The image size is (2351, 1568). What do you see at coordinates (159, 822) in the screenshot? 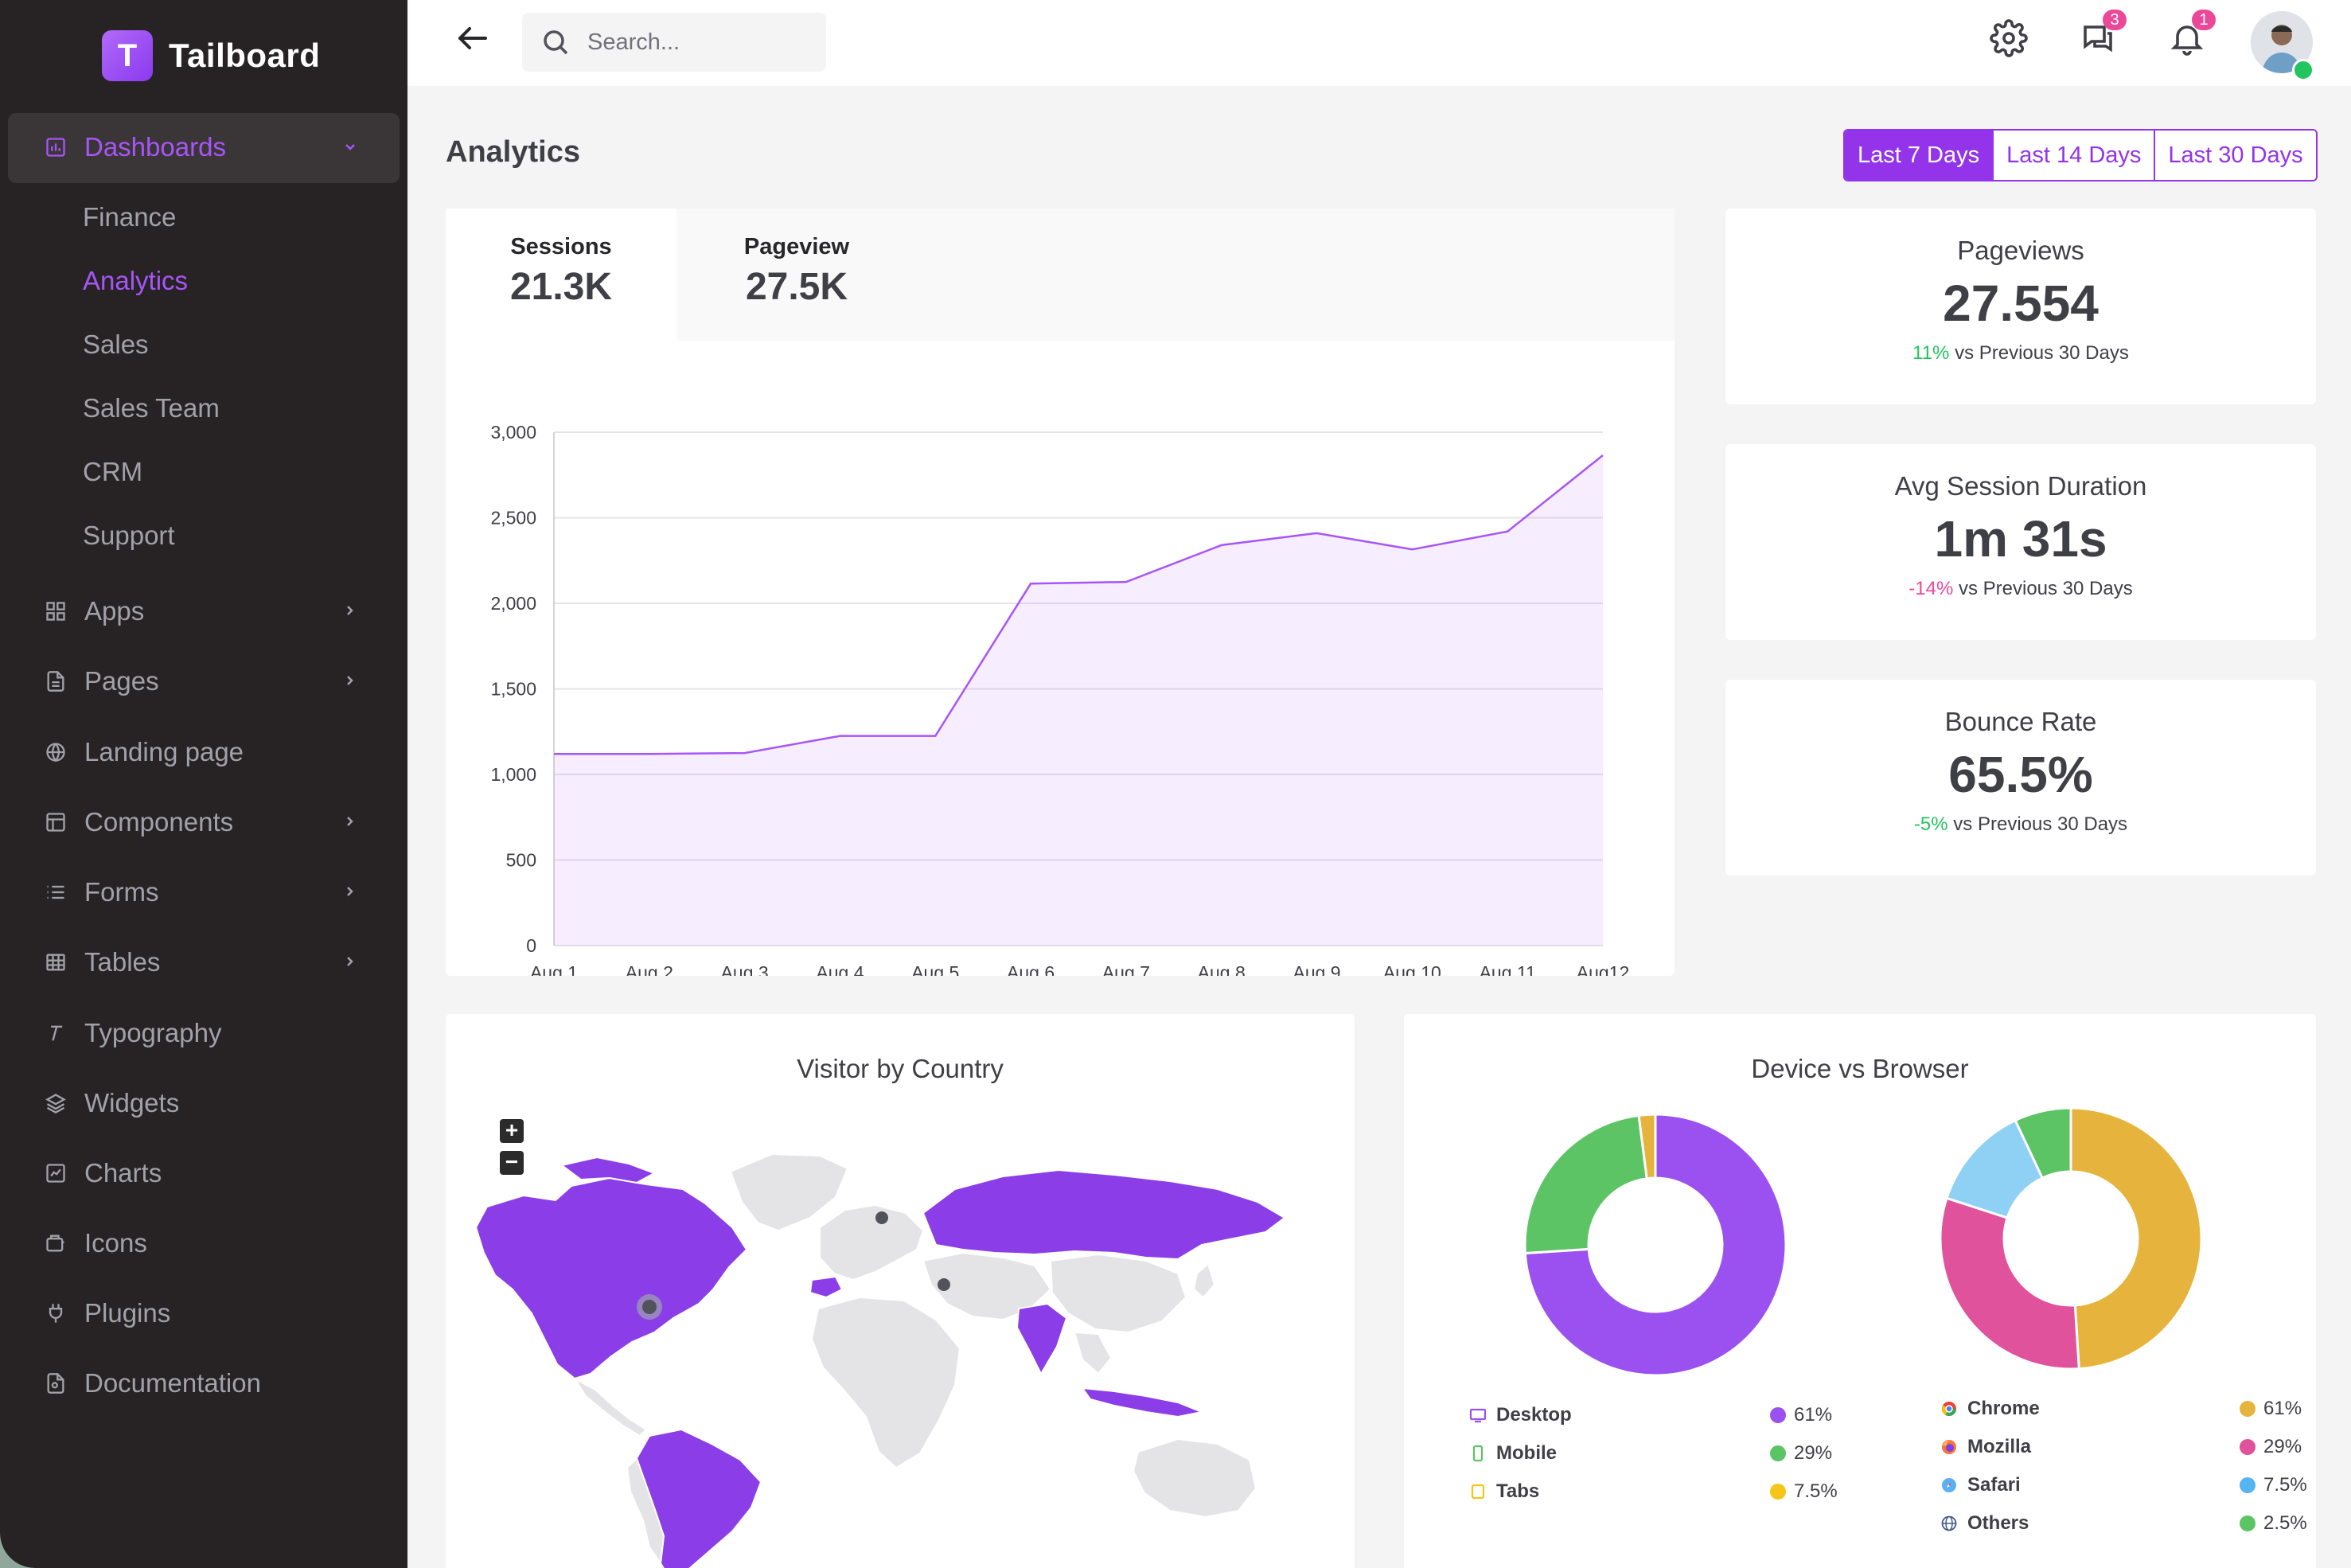
I see `sidebar-item-label: Components` at bounding box center [159, 822].